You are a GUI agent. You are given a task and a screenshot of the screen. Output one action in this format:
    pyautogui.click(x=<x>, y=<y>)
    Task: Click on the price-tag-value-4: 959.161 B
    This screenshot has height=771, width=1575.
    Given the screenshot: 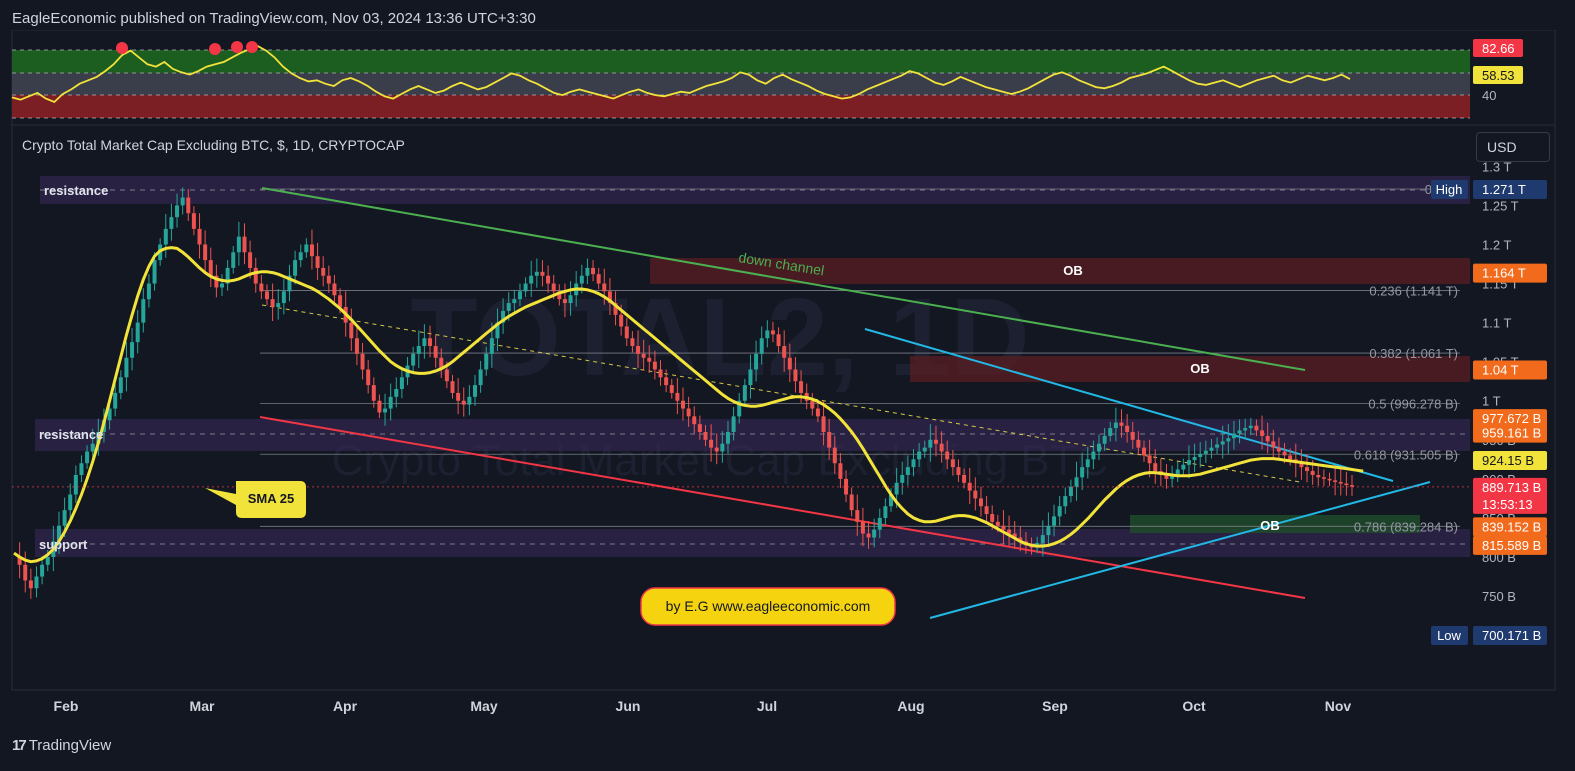 What is the action you would take?
    pyautogui.click(x=1511, y=433)
    